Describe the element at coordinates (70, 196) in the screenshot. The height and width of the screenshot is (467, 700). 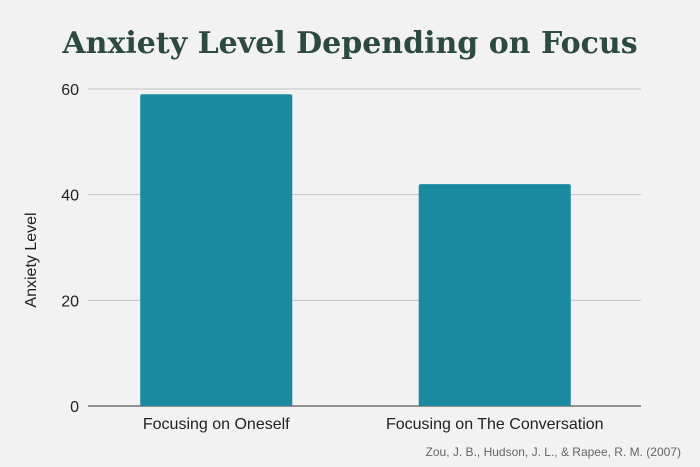
I see `y-tick-label: 40` at that location.